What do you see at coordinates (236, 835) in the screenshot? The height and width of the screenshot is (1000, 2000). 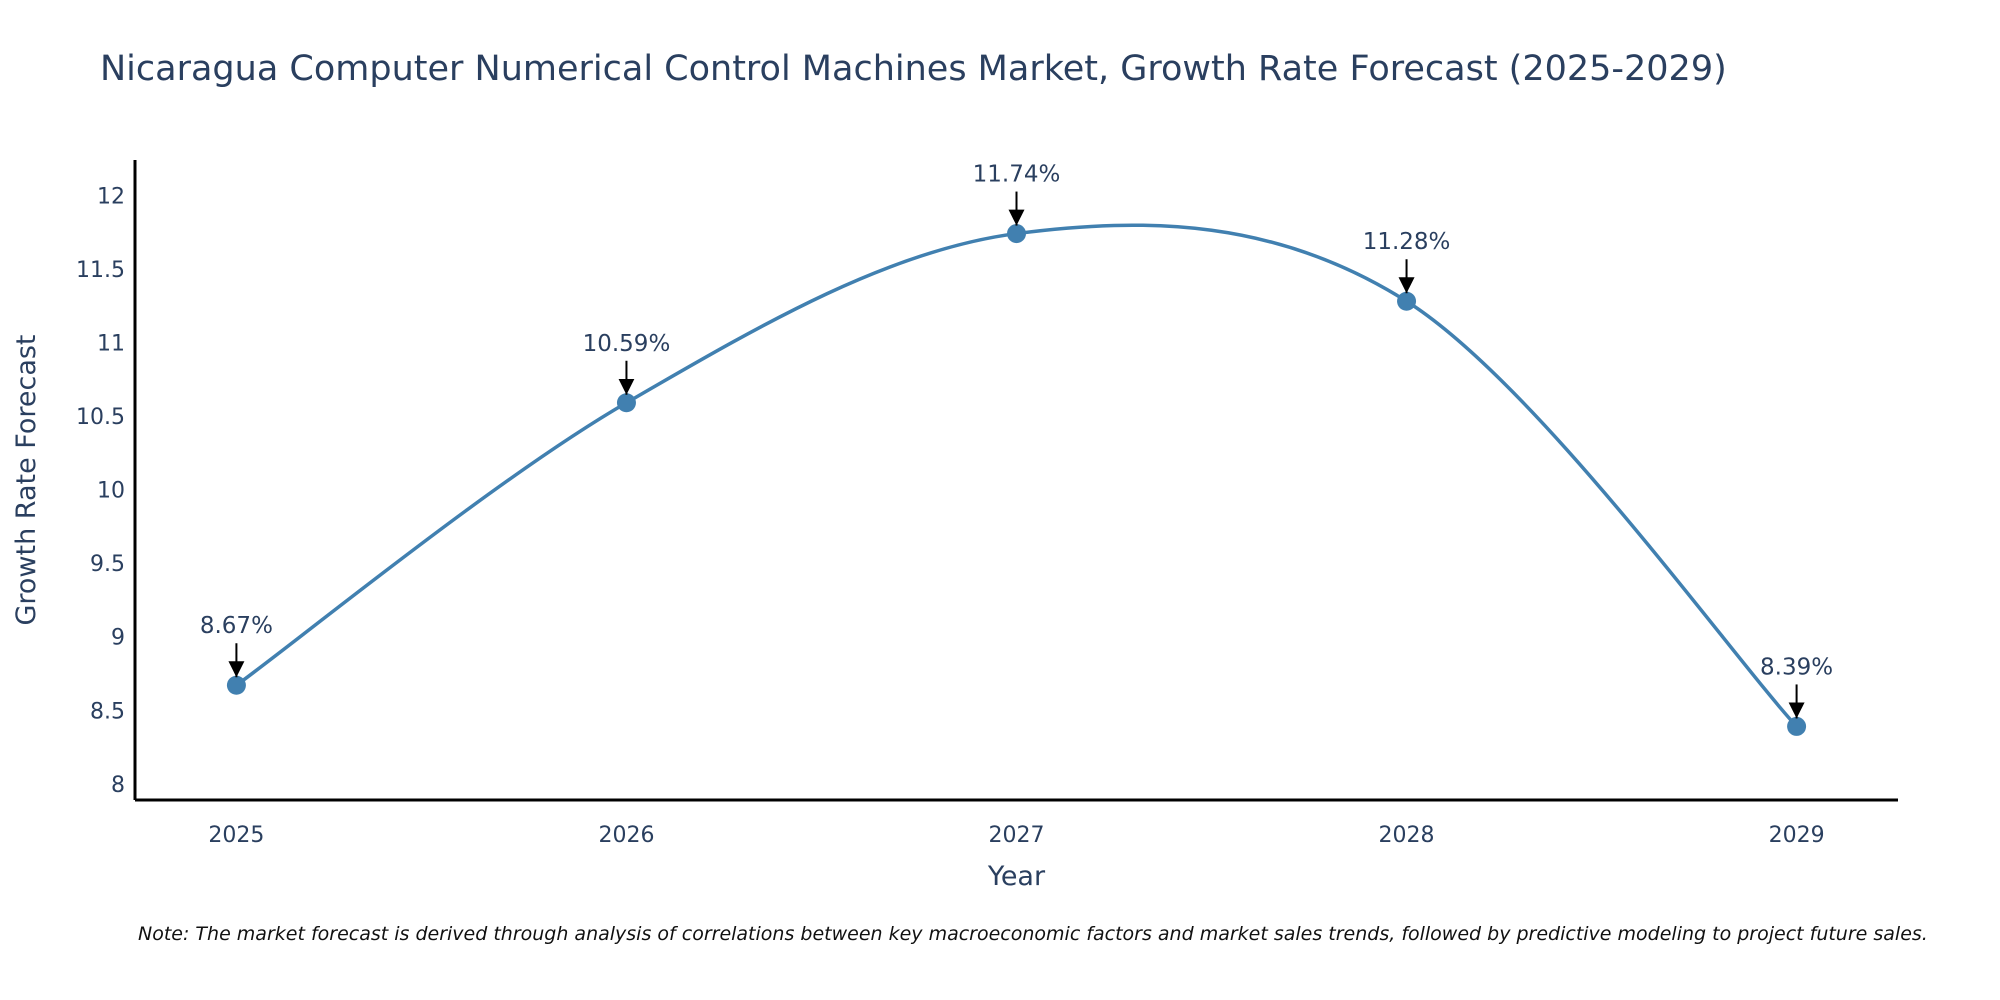 I see `x-tick-label: 2025` at bounding box center [236, 835].